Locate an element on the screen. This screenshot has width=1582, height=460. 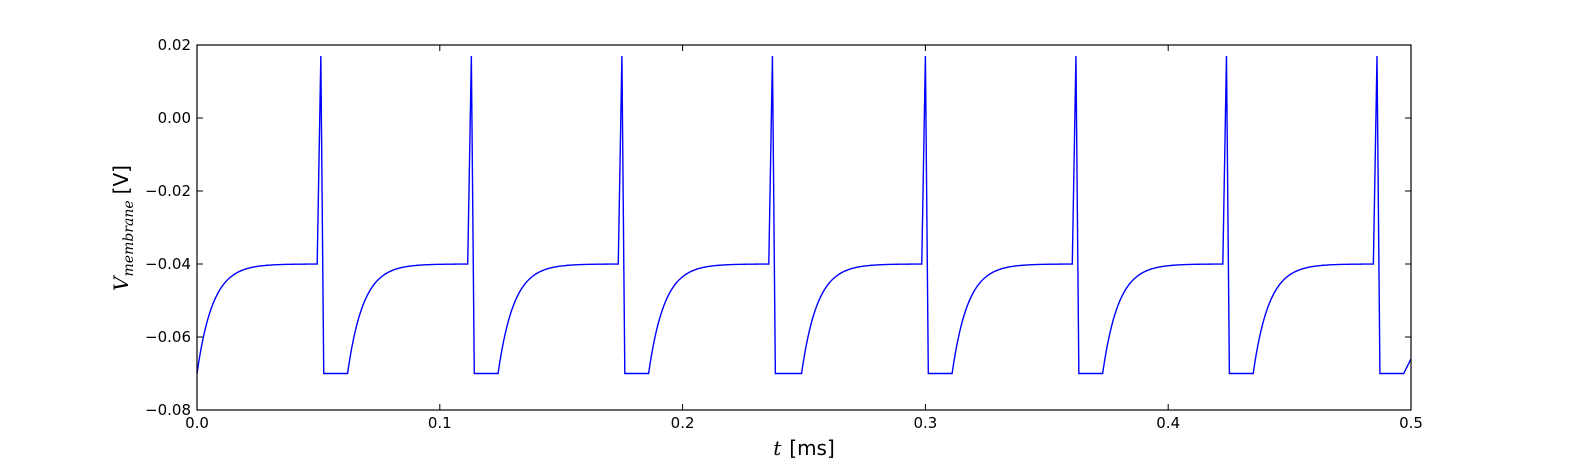
y-tick-label: −0.04 is located at coordinates (168, 264).